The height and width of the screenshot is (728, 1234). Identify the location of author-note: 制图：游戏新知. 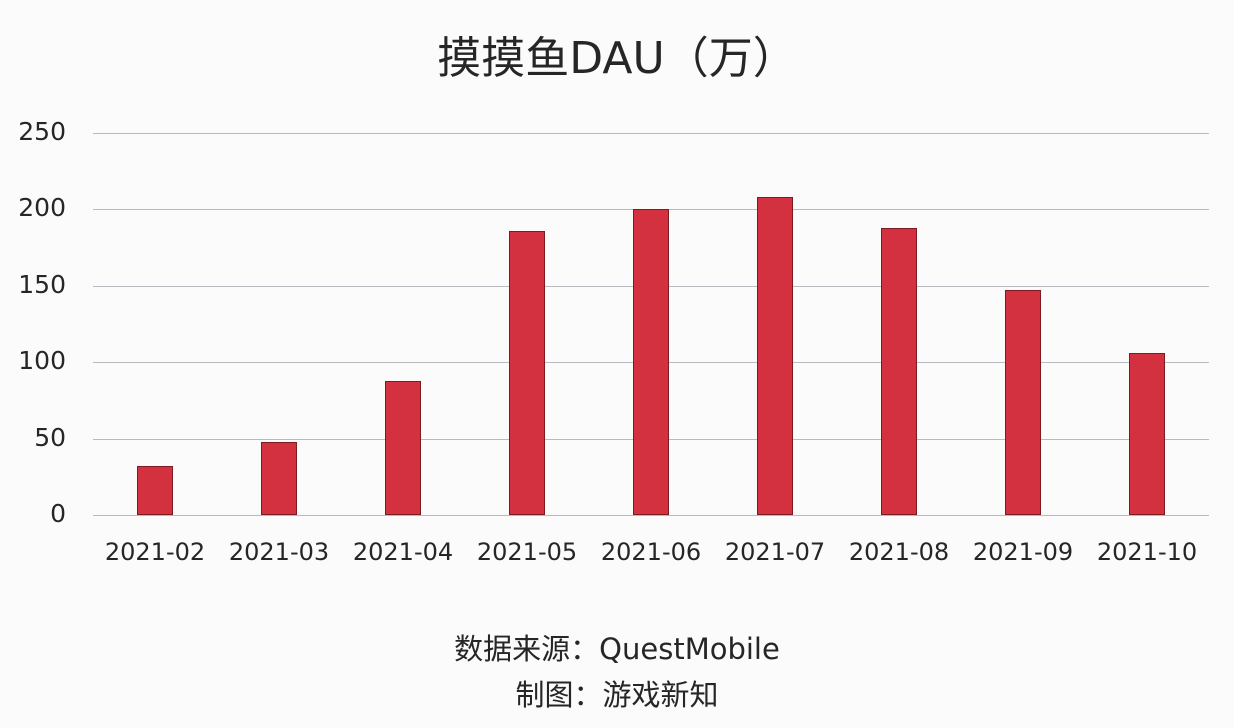
(617, 695).